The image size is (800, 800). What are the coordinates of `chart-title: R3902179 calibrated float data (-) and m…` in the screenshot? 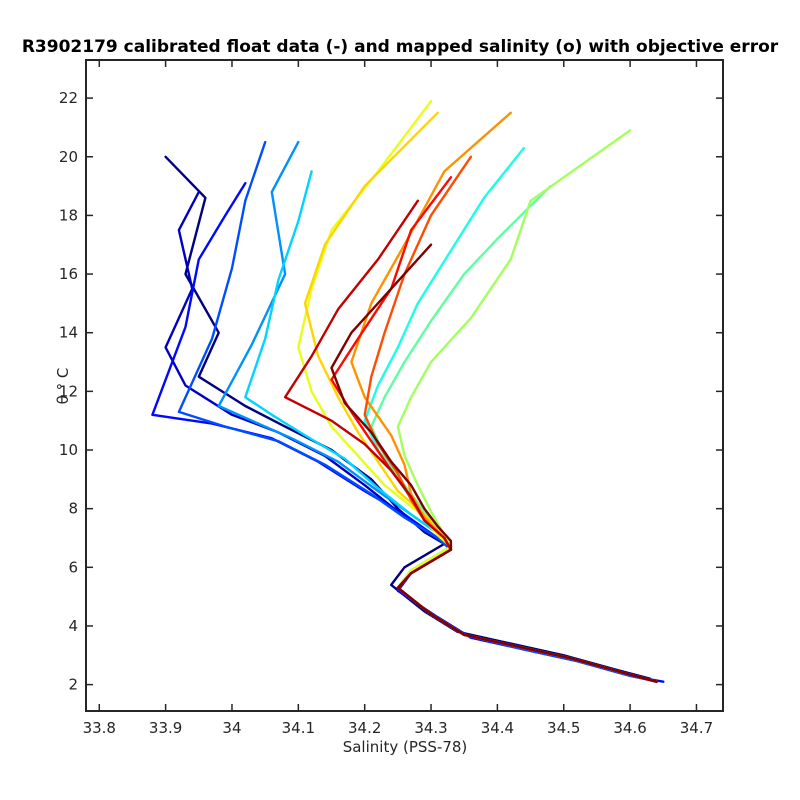 It's located at (400, 47).